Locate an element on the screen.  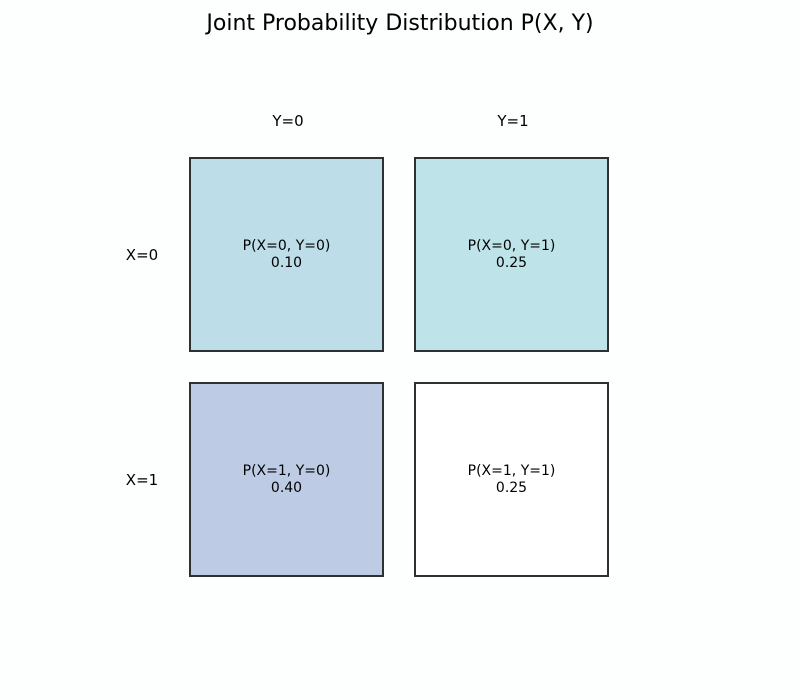
column-header-y0: Y=0 is located at coordinates (288, 121).